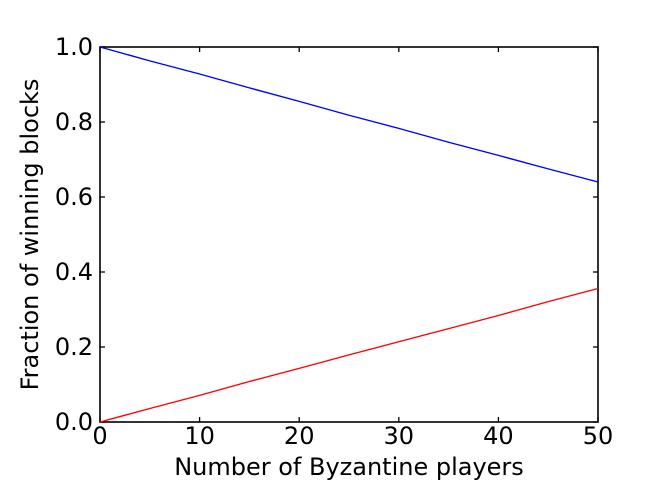 This screenshot has width=664, height=498. What do you see at coordinates (74, 347) in the screenshot?
I see `y-tick-label: 0.2` at bounding box center [74, 347].